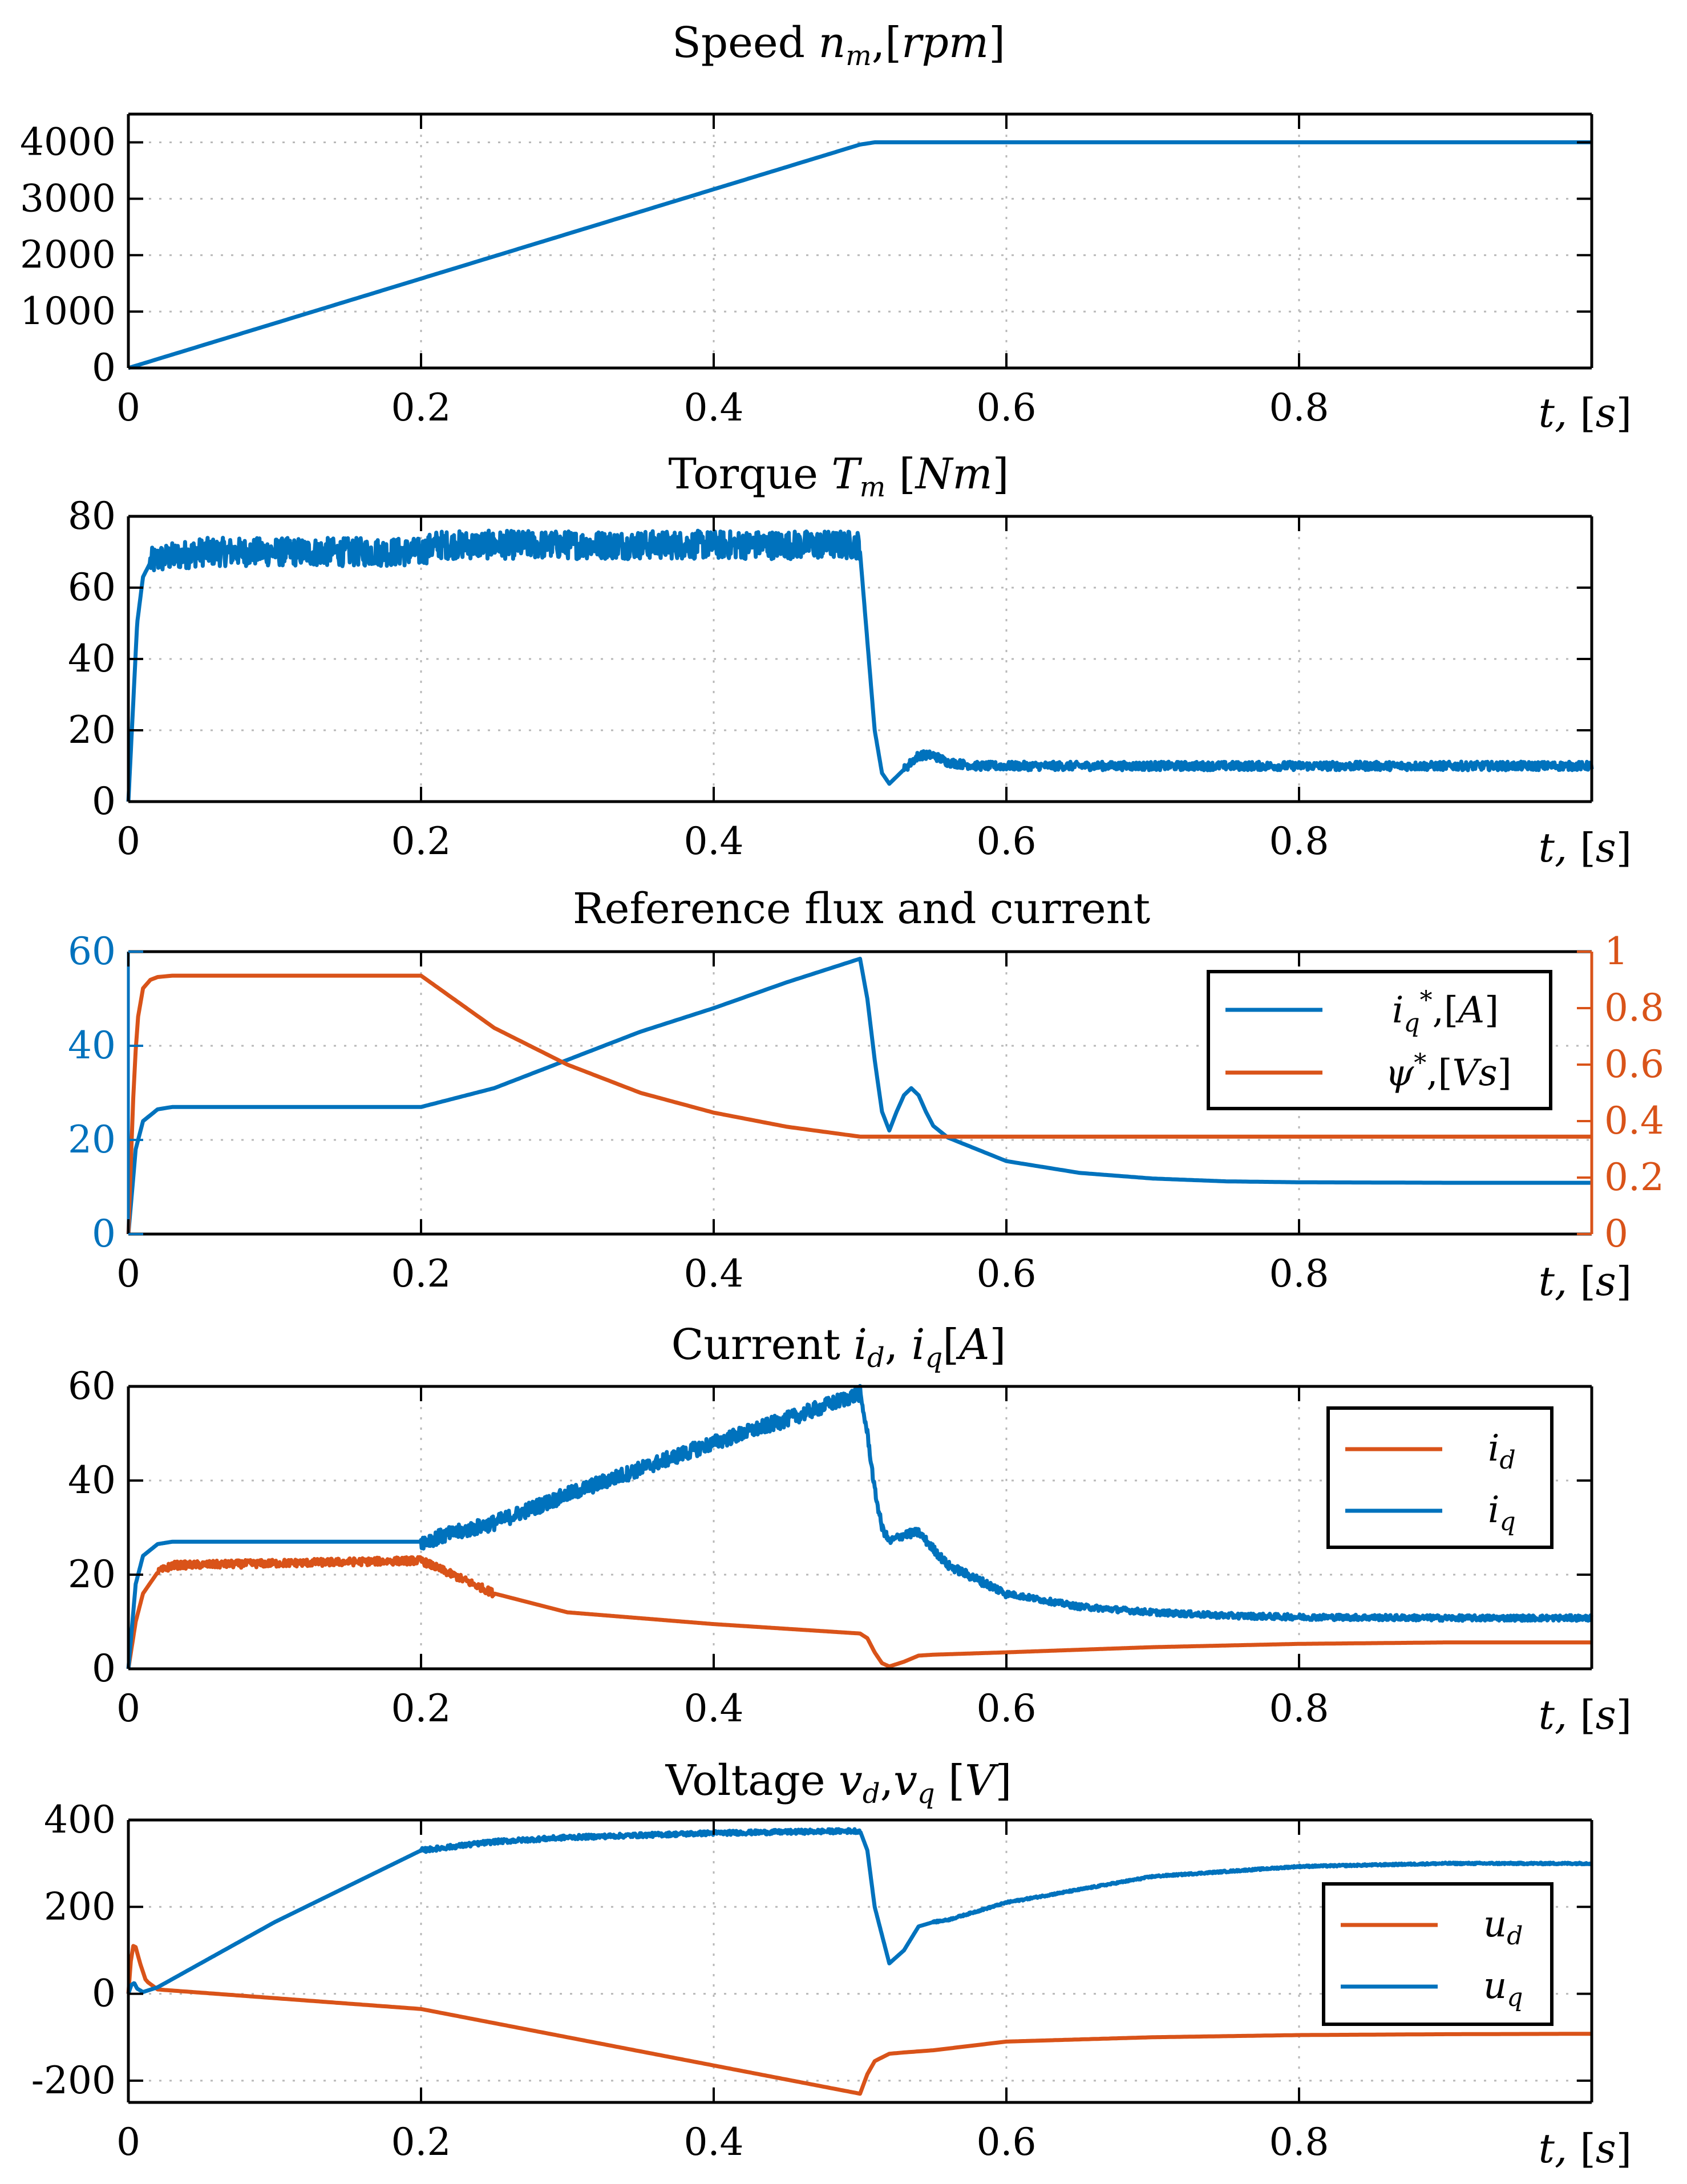 This screenshot has height=2184, width=1687. I want to click on panel-reference-title: Reference flux and current, so click(862, 908).